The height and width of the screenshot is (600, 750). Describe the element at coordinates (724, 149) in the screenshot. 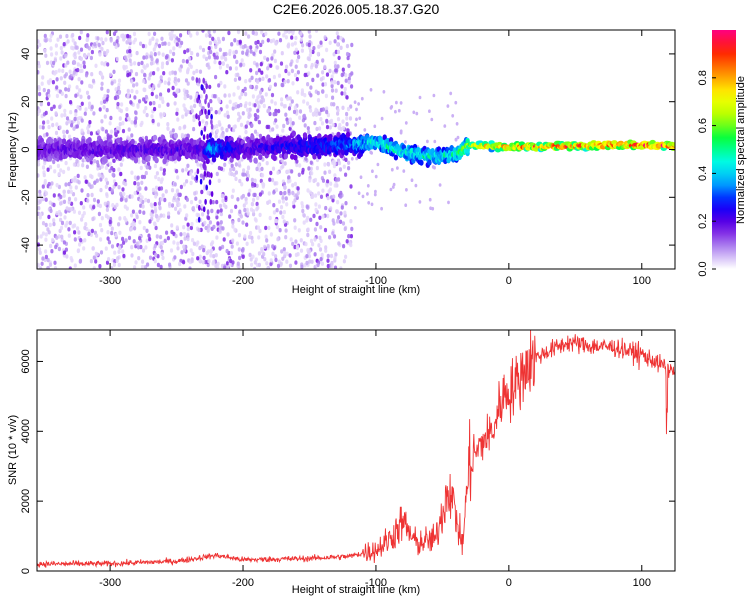

I see `colorbar-gradient` at that location.